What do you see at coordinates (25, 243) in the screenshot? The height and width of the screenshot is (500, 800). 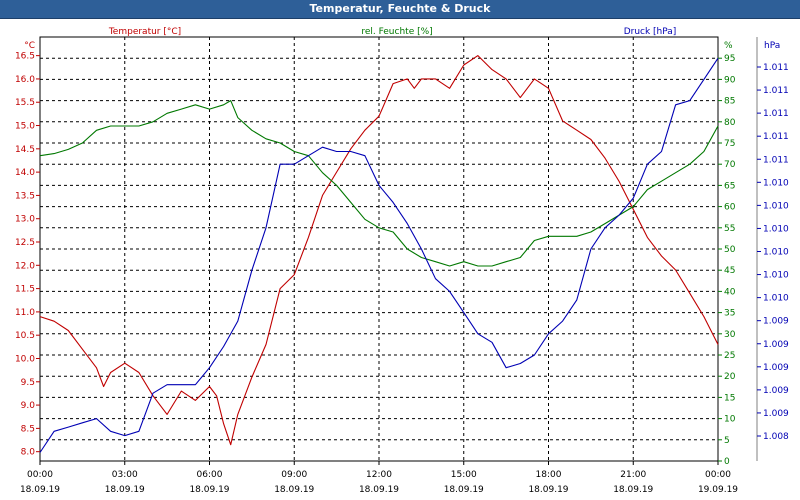 I see `temperature-tick-label: 12.5` at bounding box center [25, 243].